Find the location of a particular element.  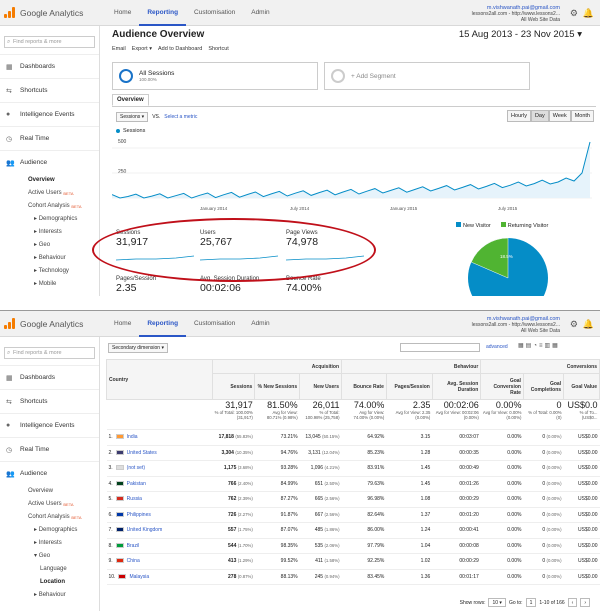

col-country: Country is located at coordinates (159, 379).